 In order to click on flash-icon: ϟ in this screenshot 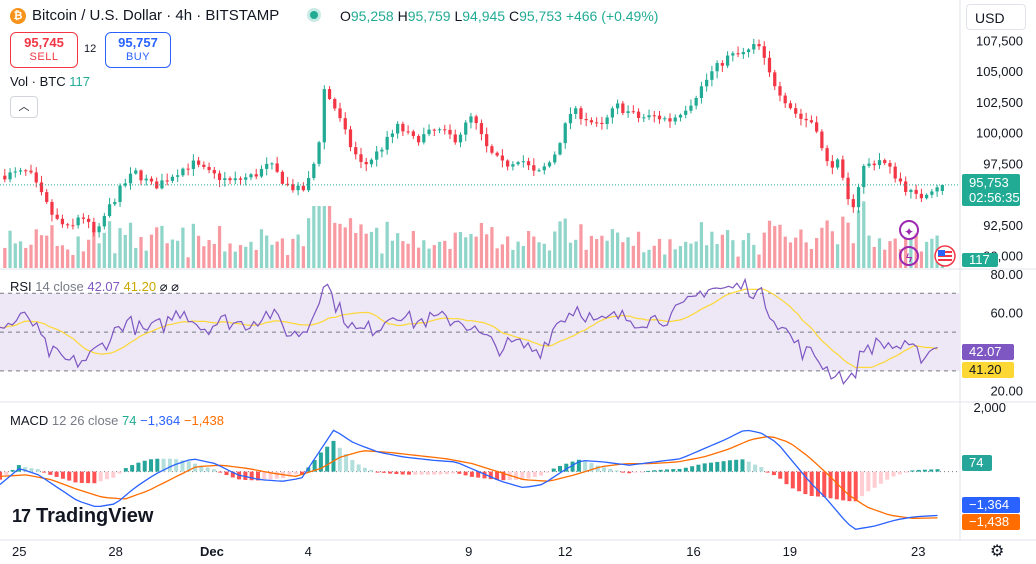, I will do `click(909, 256)`.